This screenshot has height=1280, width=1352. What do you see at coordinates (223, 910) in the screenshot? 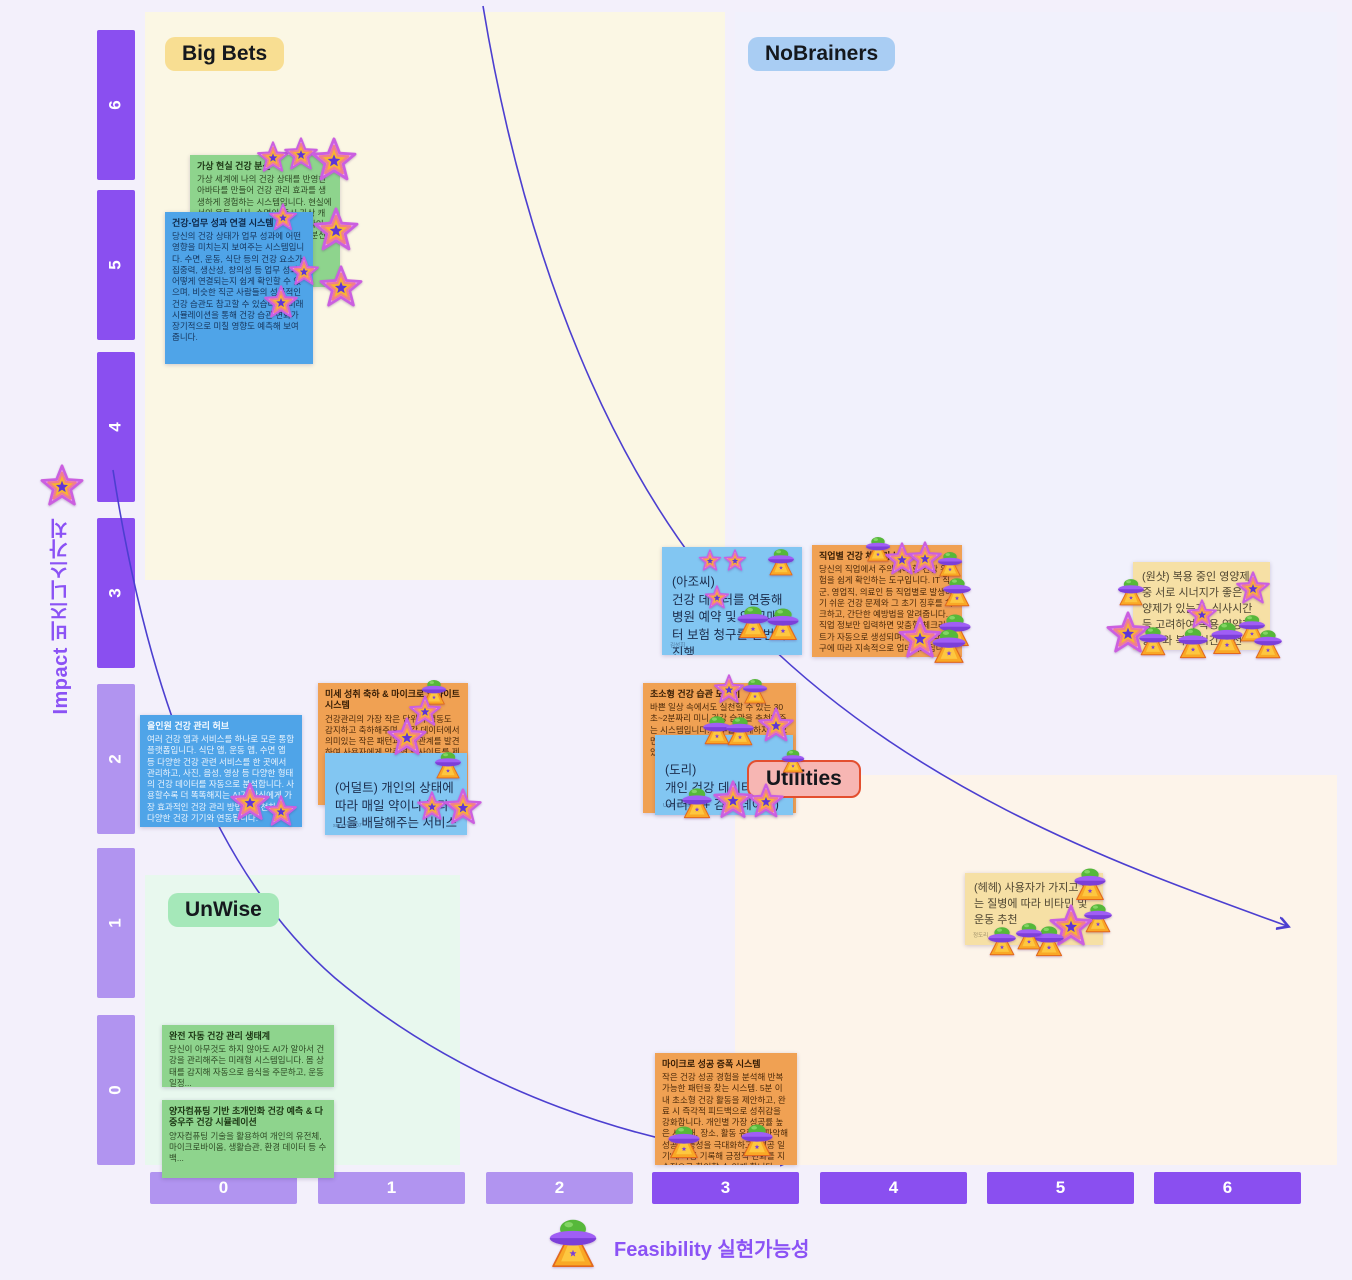
I see `quadrant-label-unwise: UnWise` at bounding box center [223, 910].